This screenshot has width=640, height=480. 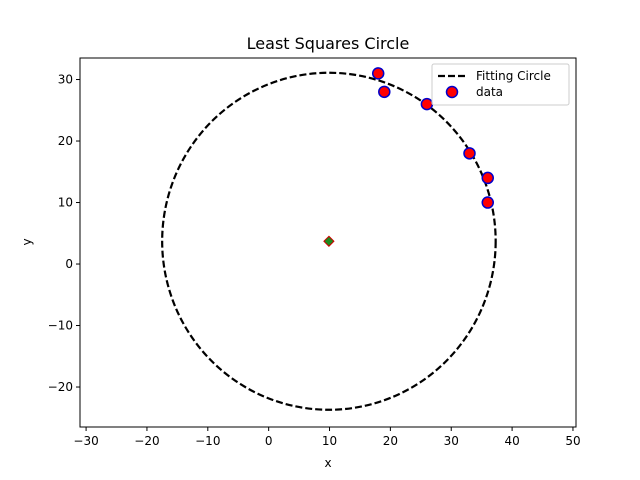 I want to click on x-tick-label: 0, so click(x=269, y=441).